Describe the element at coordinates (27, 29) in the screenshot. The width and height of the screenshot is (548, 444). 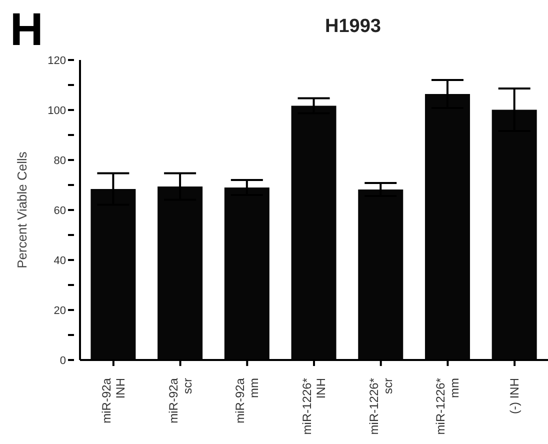
I see `text: H` at that location.